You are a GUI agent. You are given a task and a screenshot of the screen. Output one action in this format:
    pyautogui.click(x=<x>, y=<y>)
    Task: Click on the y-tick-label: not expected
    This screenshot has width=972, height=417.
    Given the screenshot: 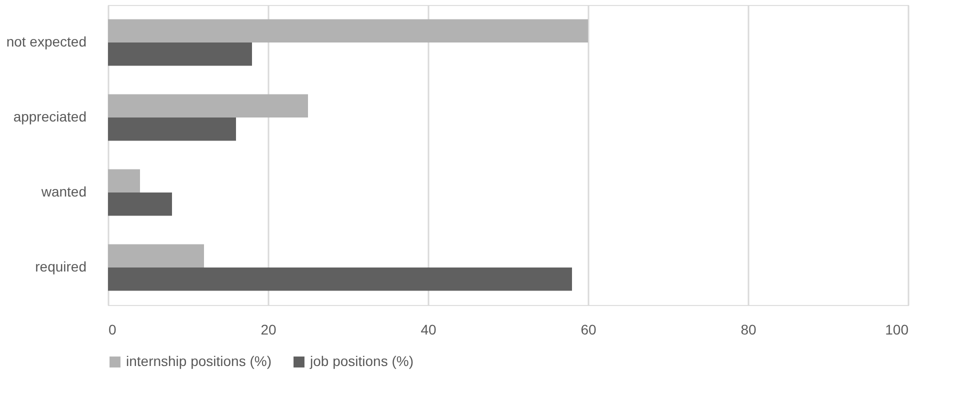 What is the action you would take?
    pyautogui.click(x=46, y=42)
    